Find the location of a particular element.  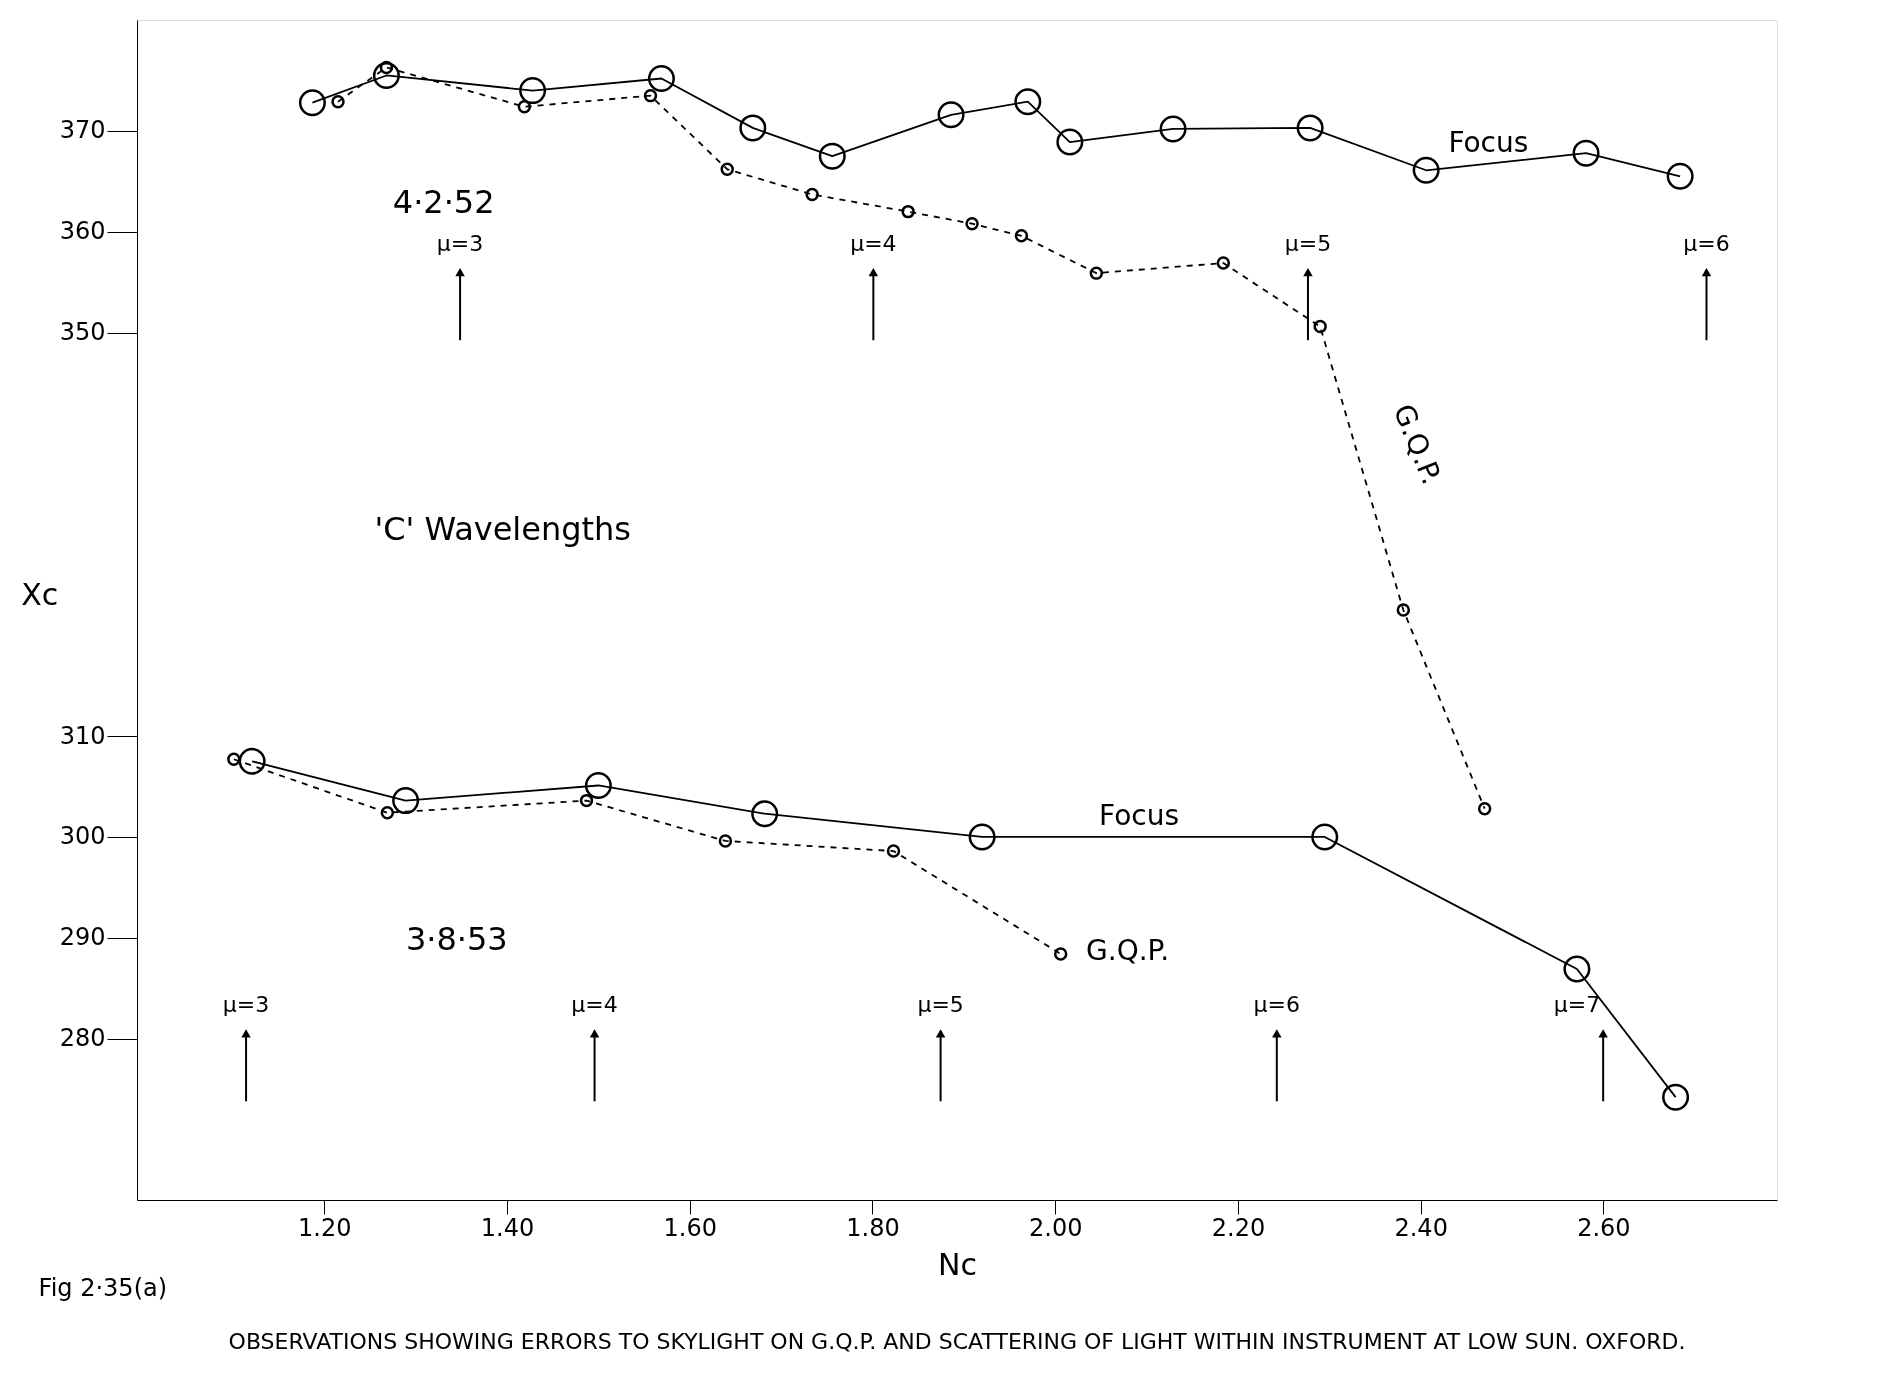

x-tick-label: 2.20 is located at coordinates (1238, 1227).